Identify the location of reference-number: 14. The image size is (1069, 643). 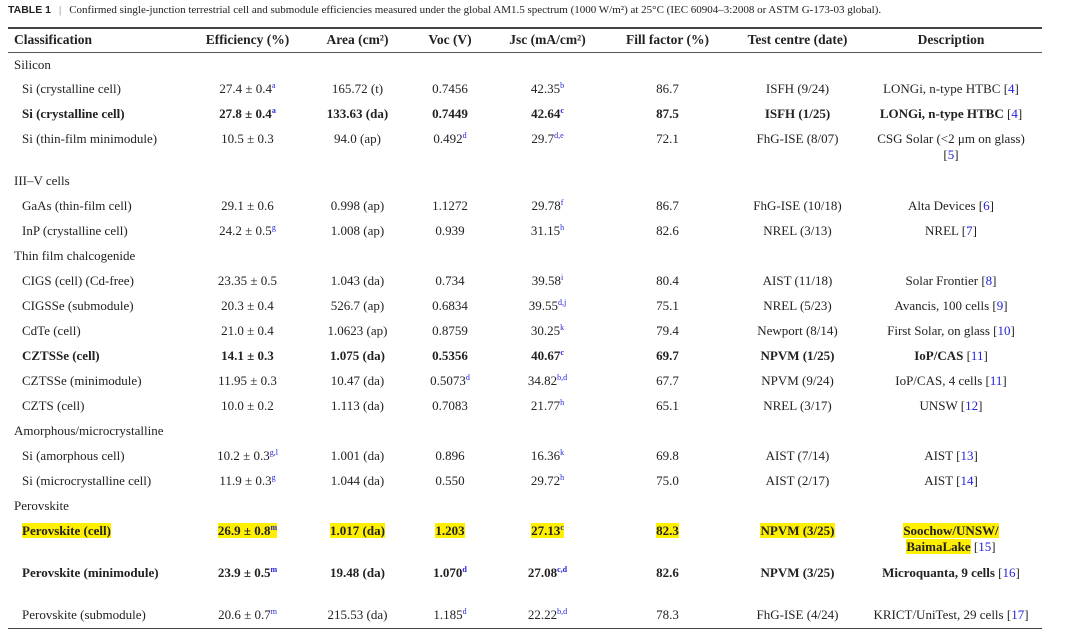
(967, 480).